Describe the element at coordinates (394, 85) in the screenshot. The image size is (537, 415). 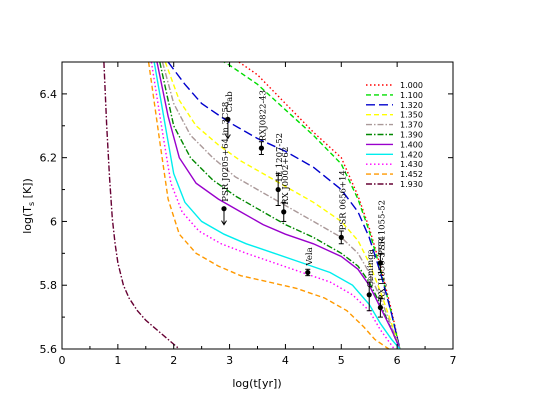
I see `legend-item: 1.000` at that location.